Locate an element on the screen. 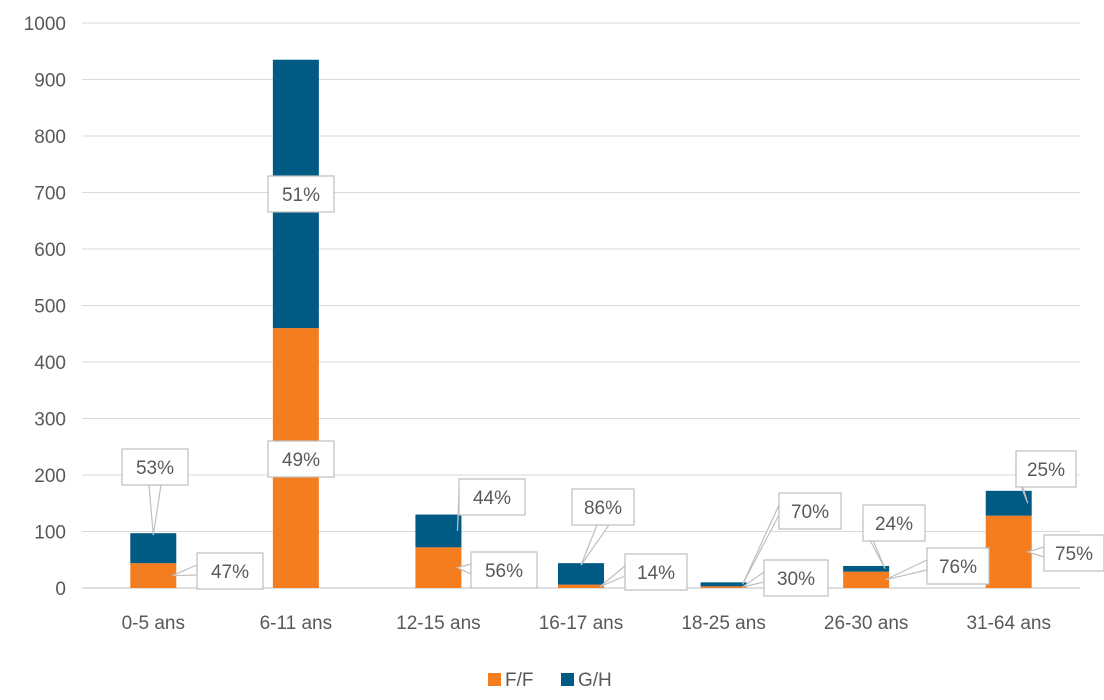 The image size is (1104, 700). percent-label: 70% is located at coordinates (810, 512).